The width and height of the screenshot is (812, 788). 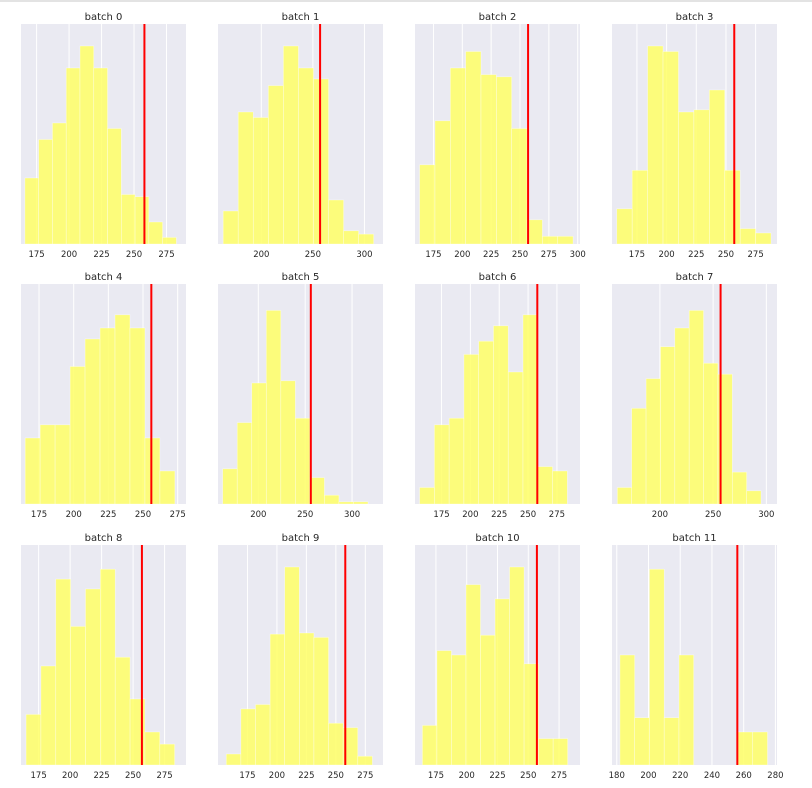 I want to click on histogram-panel: batch 10 175 200 225 250 275, so click(x=497, y=657).